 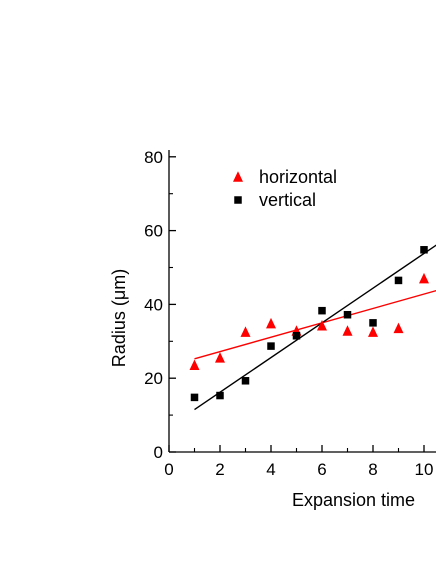 I want to click on y-tick-label: 0, so click(x=158, y=452).